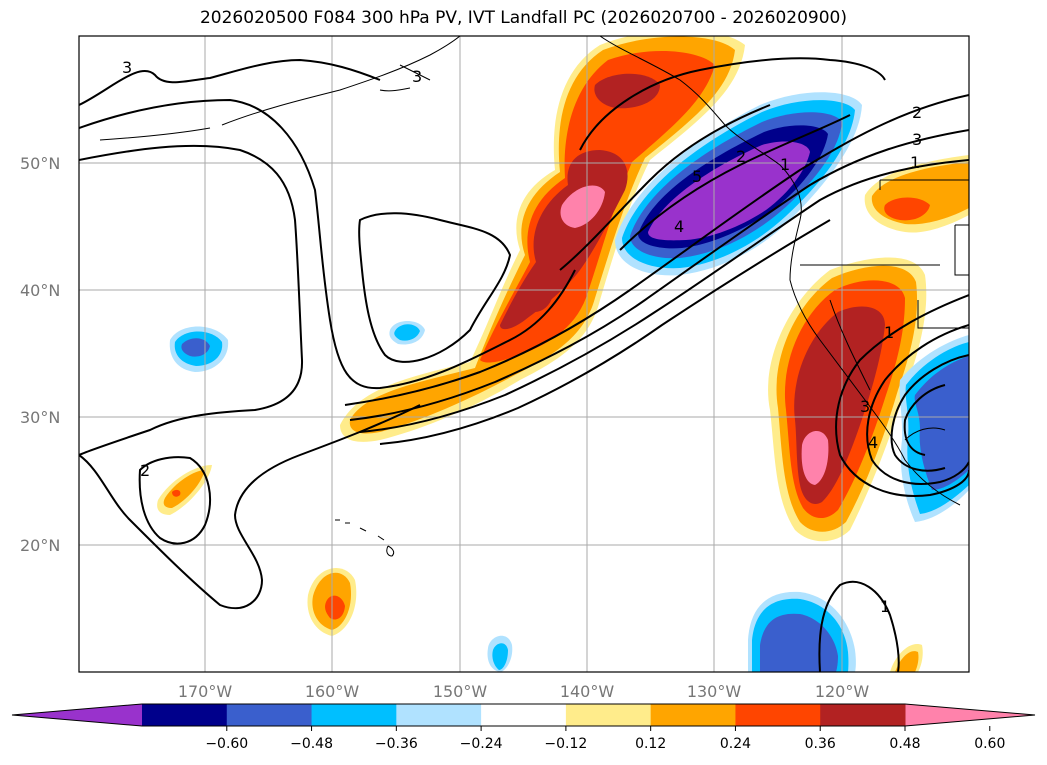 This screenshot has width=1047, height=765. Describe the element at coordinates (40, 354) in the screenshot. I see `latitude-labels: 50°N 40°N 30°N 20°N` at that location.